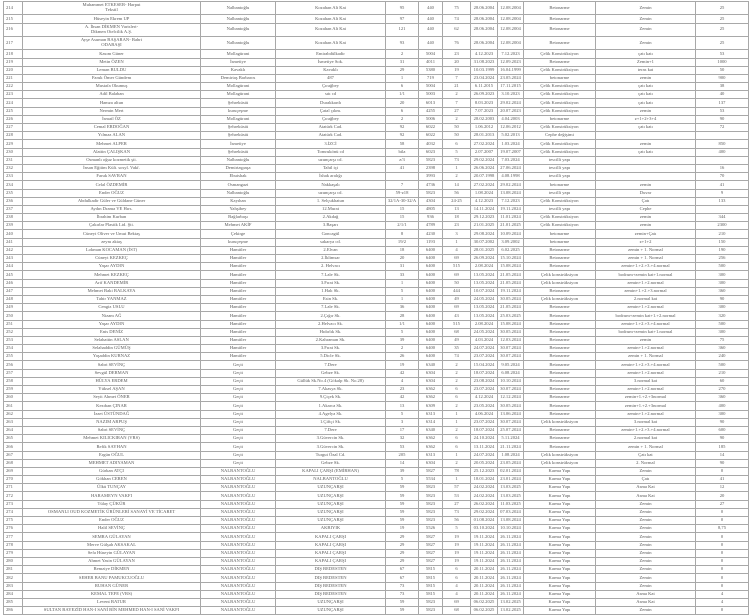  I want to click on row-number-cell: 244, so click(13, 267).